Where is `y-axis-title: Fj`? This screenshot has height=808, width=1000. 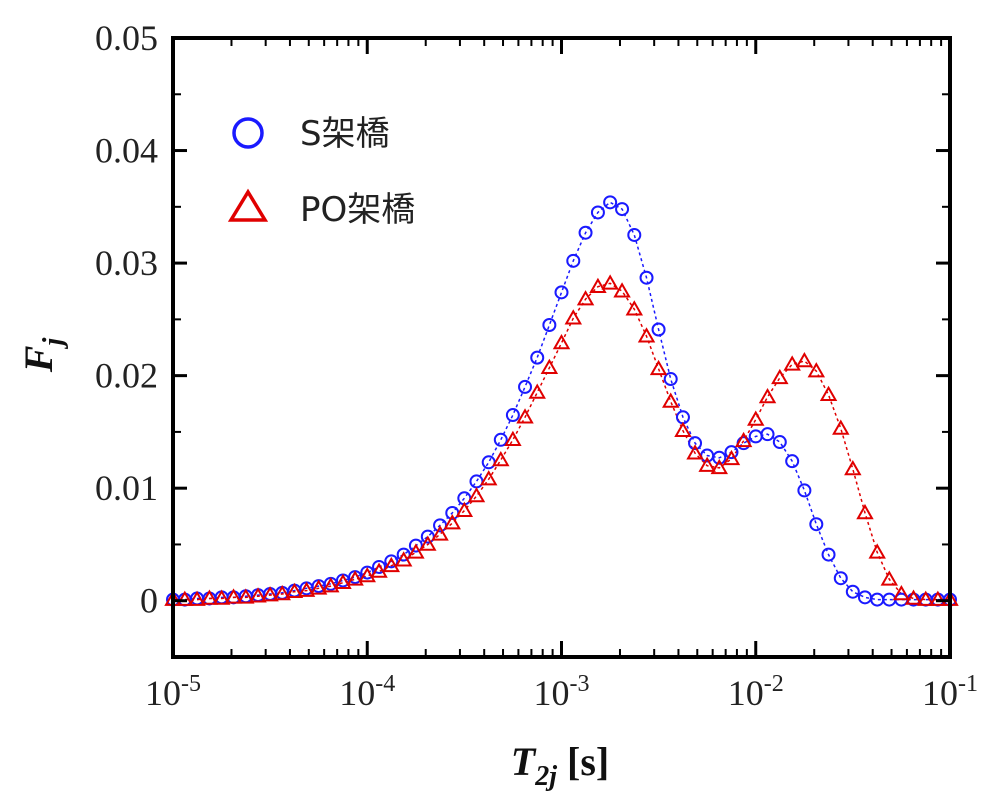
y-axis-title: Fj is located at coordinates (42, 356).